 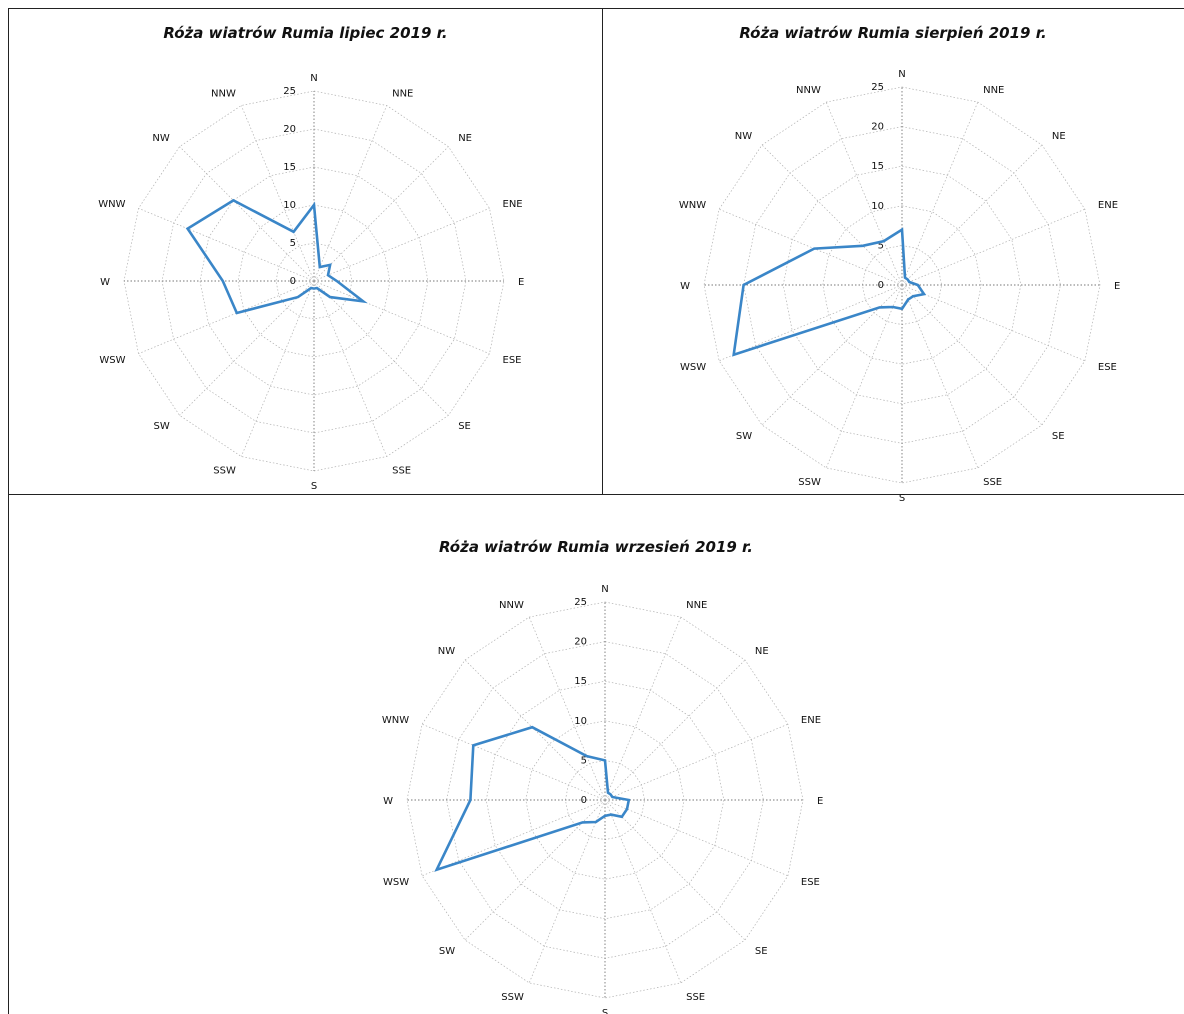 I want to click on chart-title-july: Róża wiatrów Rumia lipiec 2019 r., so click(x=305, y=33).